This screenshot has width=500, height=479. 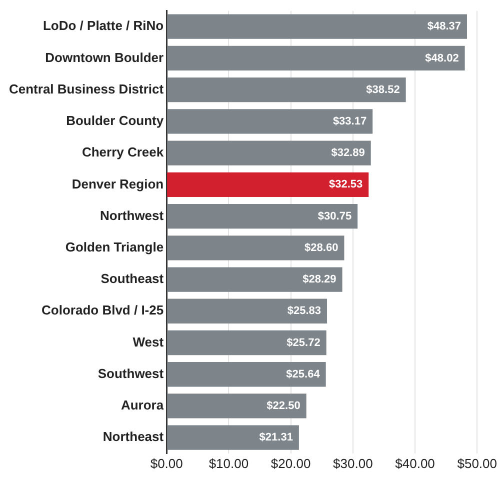 What do you see at coordinates (86, 88) in the screenshot?
I see `y-tick-label: Central Business District` at bounding box center [86, 88].